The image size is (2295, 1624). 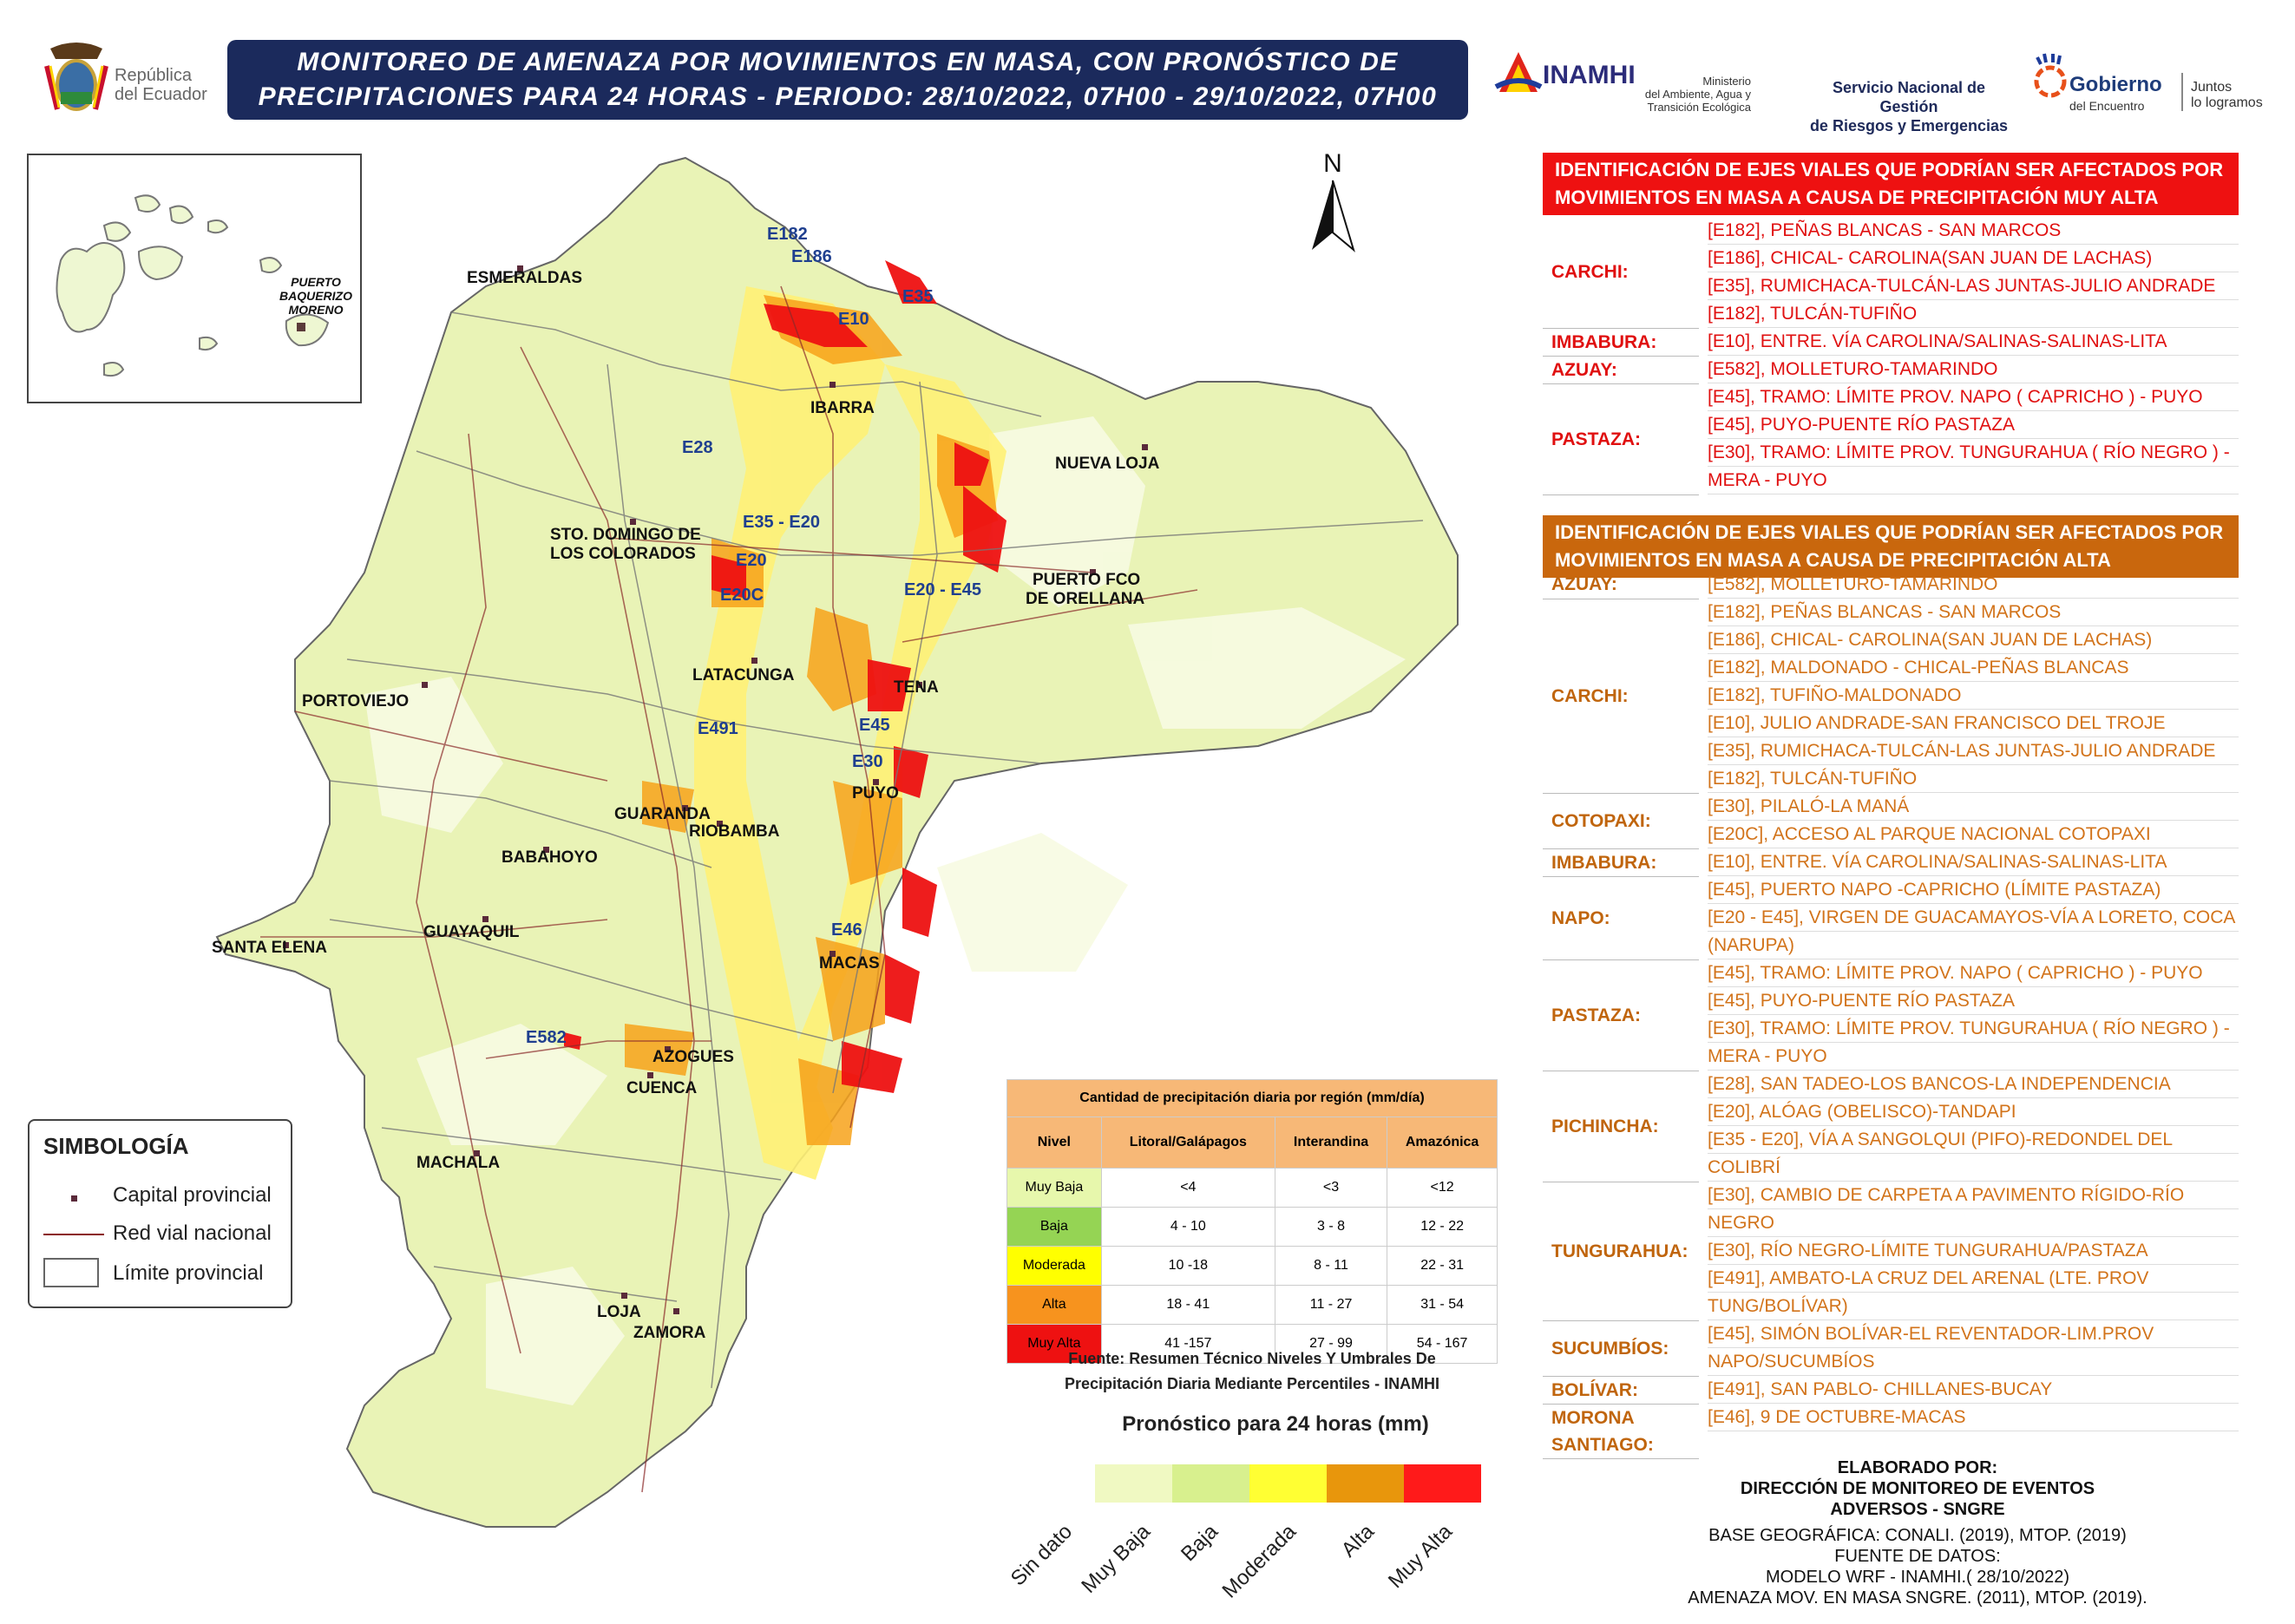 I want to click on city-label: NUEVA LOJA, so click(x=1107, y=464).